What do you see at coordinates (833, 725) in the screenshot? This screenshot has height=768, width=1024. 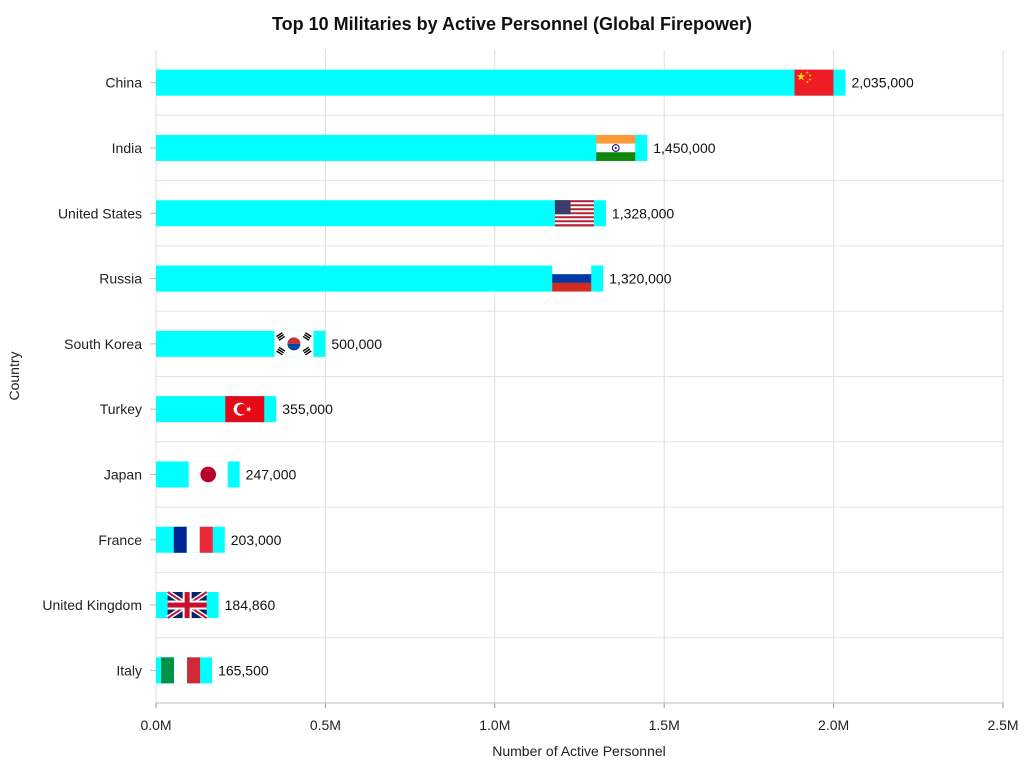 I see `x-tick-label: 2.0M` at bounding box center [833, 725].